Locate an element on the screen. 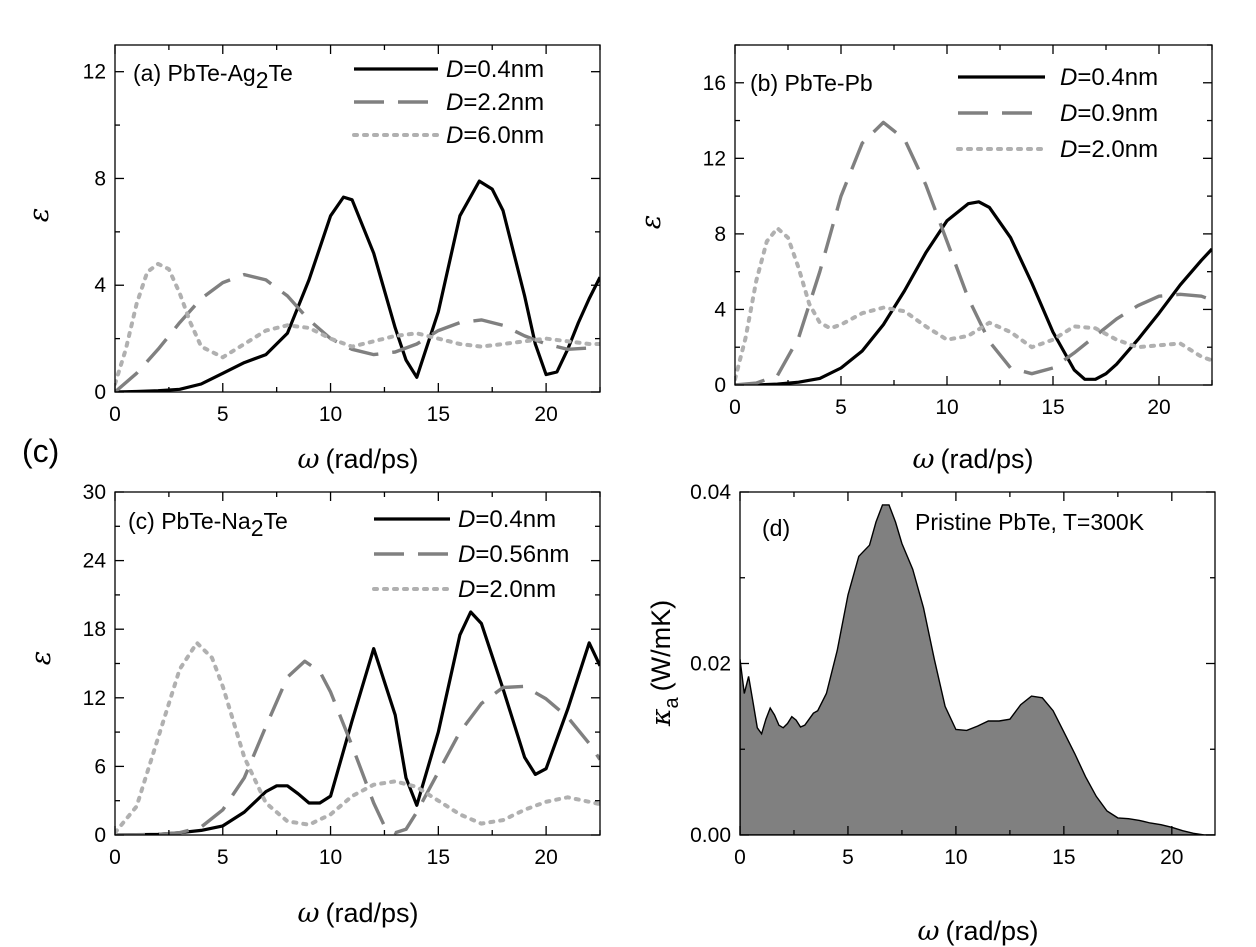  legend-value: =0.56nm is located at coordinates (522, 554).